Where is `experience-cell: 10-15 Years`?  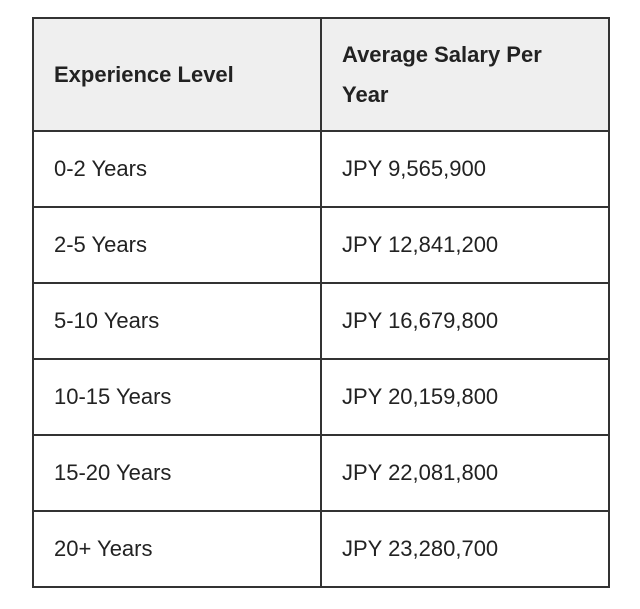
experience-cell: 10-15 Years is located at coordinates (177, 397).